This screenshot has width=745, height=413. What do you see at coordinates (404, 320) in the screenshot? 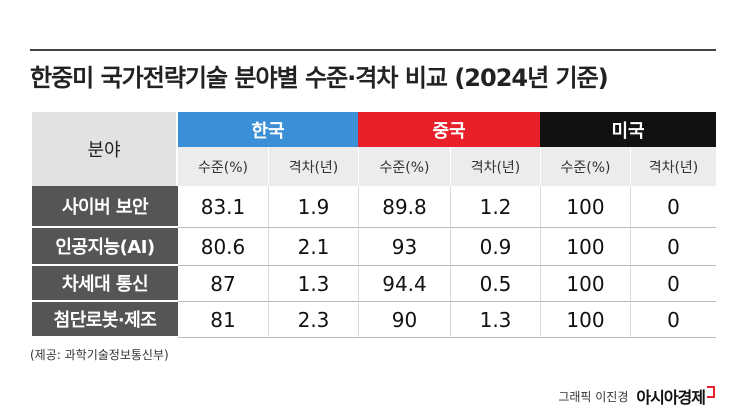
I see `value-cell: 90` at bounding box center [404, 320].